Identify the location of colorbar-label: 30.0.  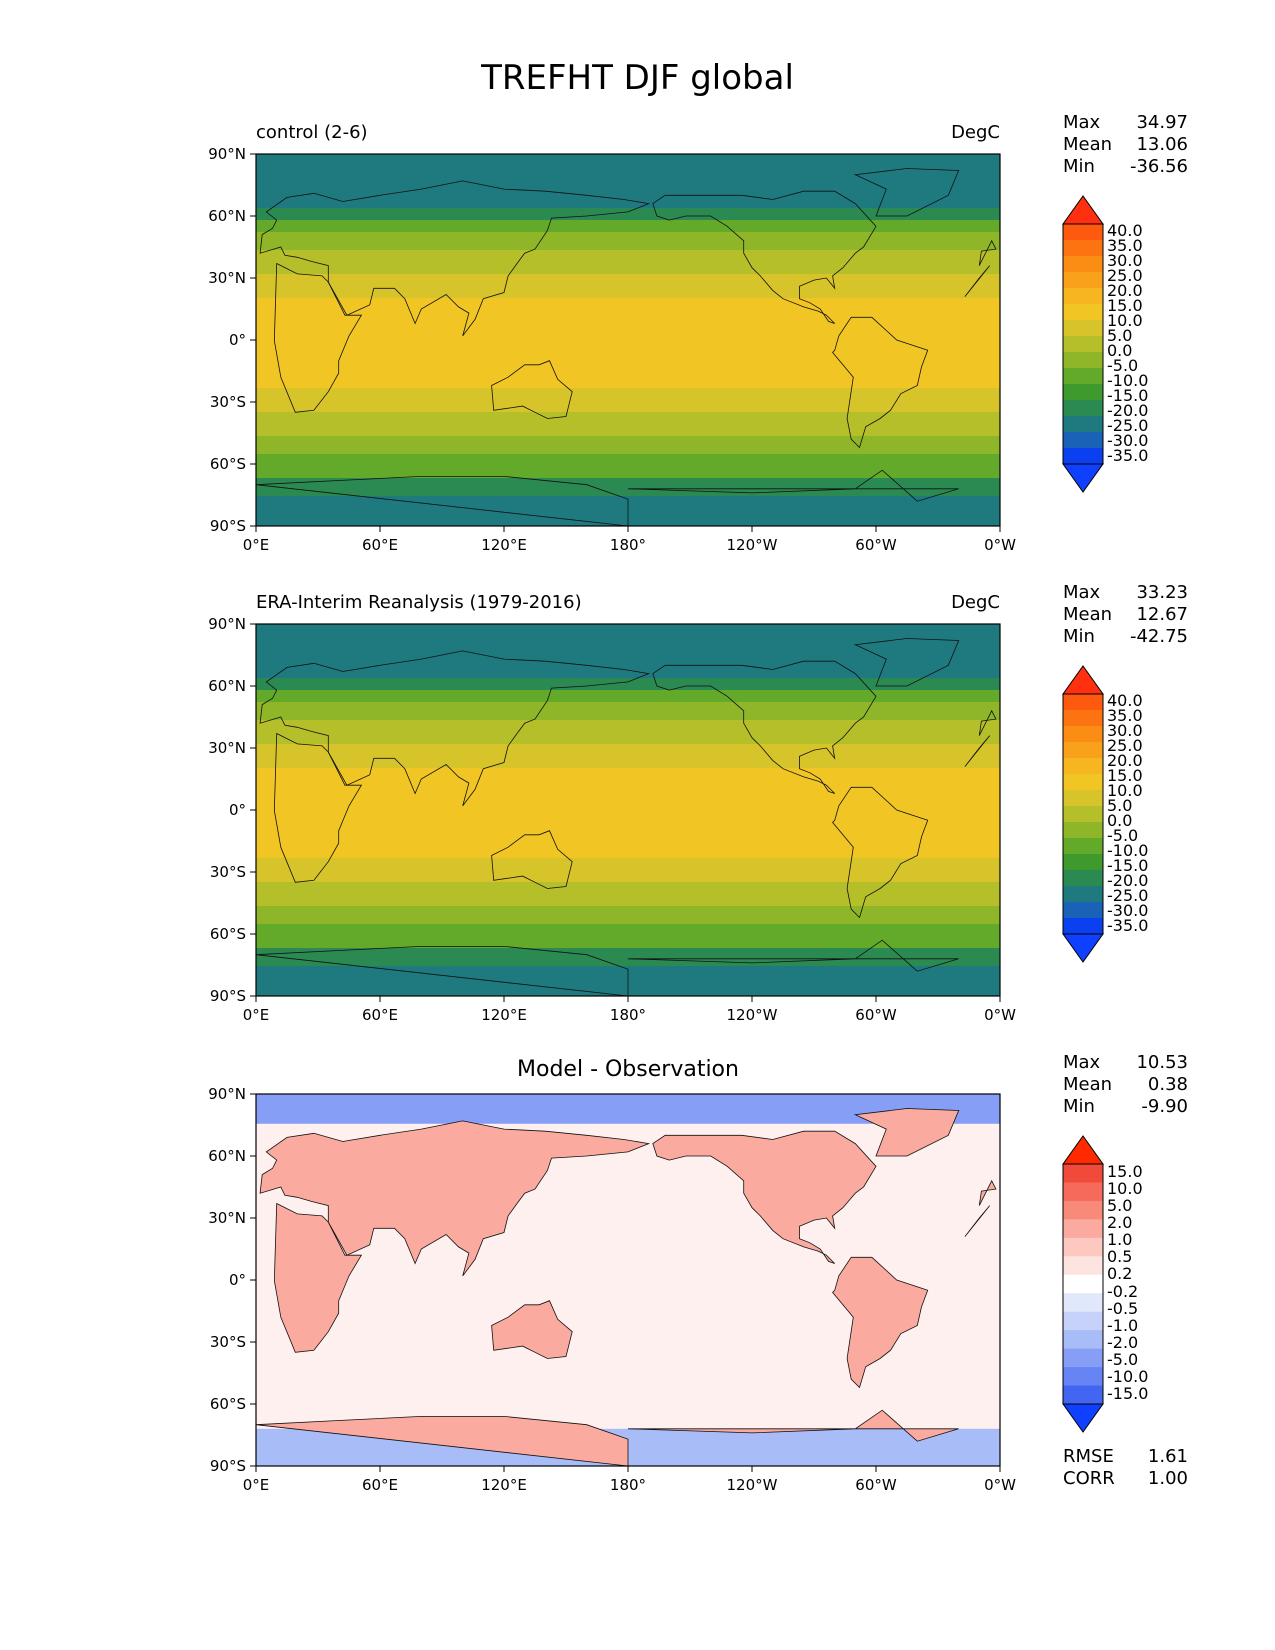
(1125, 730).